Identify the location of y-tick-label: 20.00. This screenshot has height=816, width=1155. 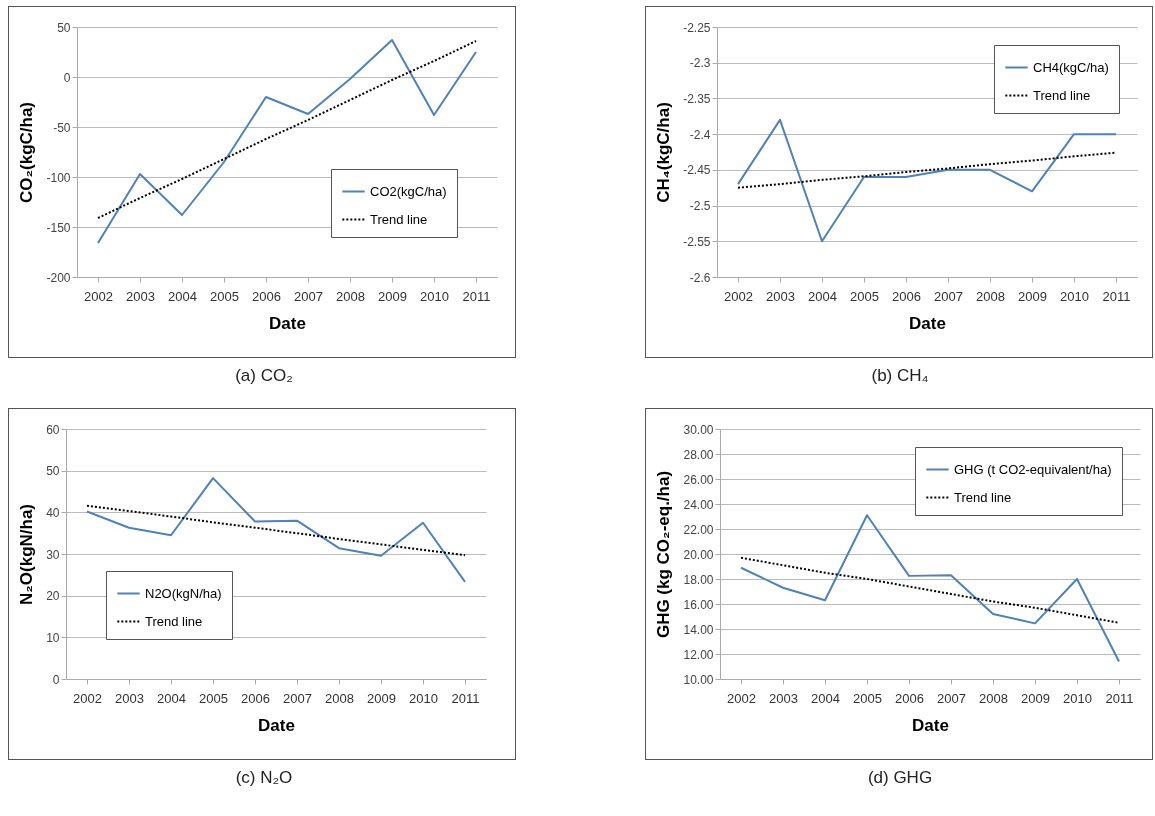
(698, 554).